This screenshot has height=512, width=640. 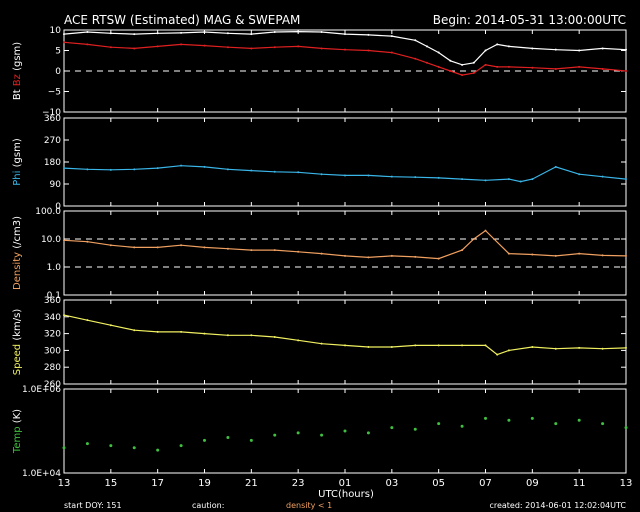 I want to click on ytick-label-speed-3: 320, so click(x=52, y=335).